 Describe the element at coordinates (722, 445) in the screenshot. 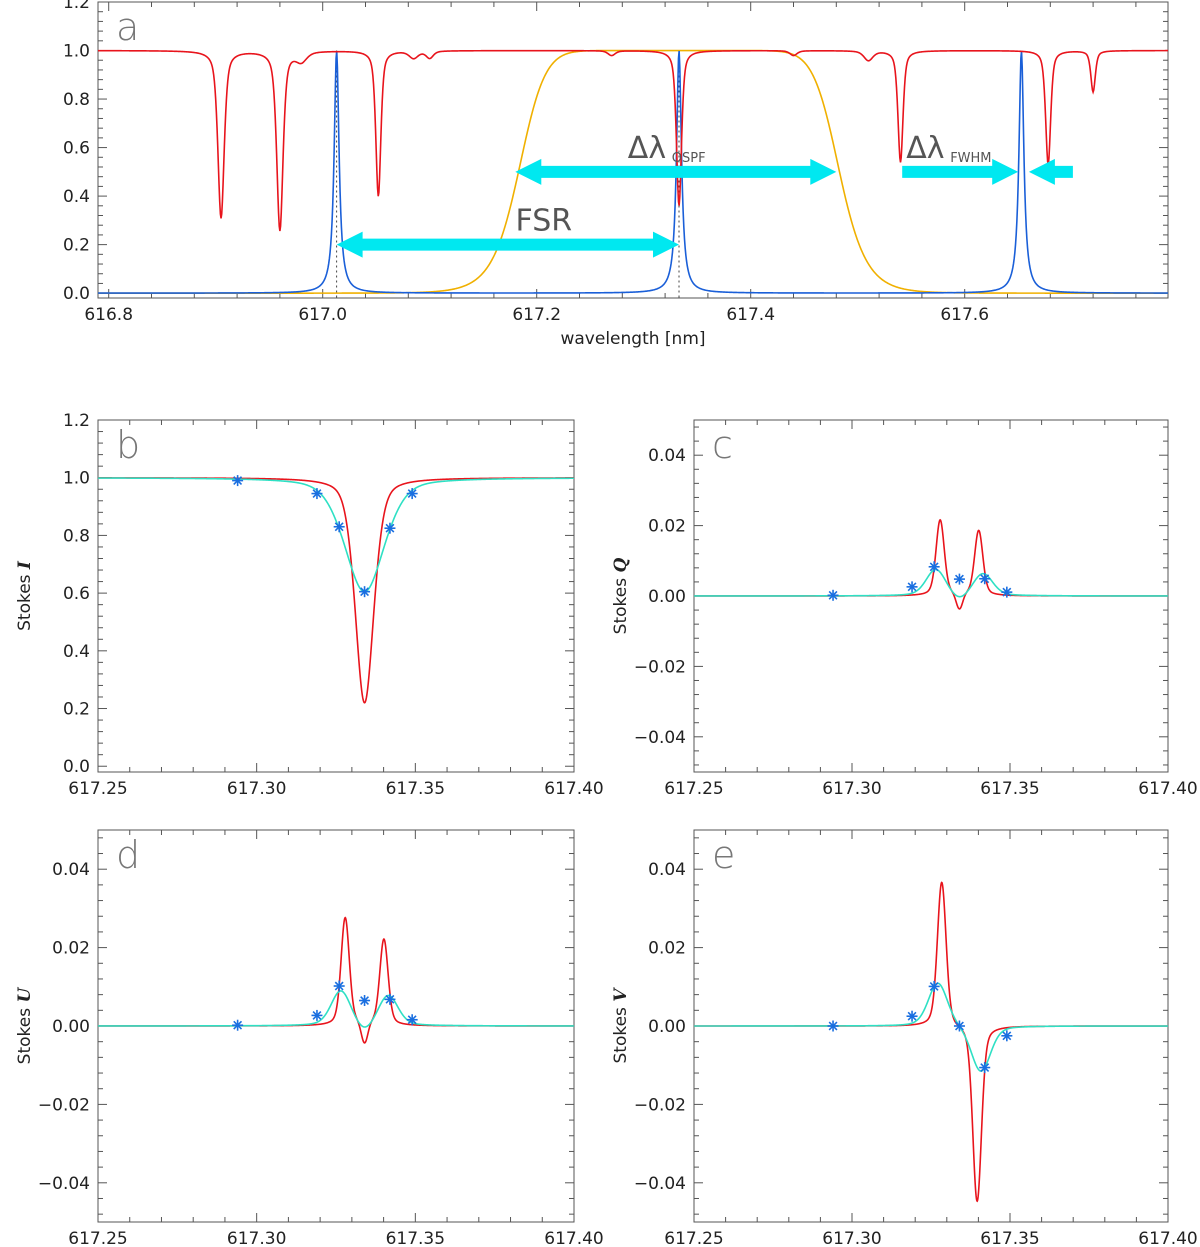

I see `panel-letter-c: c` at that location.